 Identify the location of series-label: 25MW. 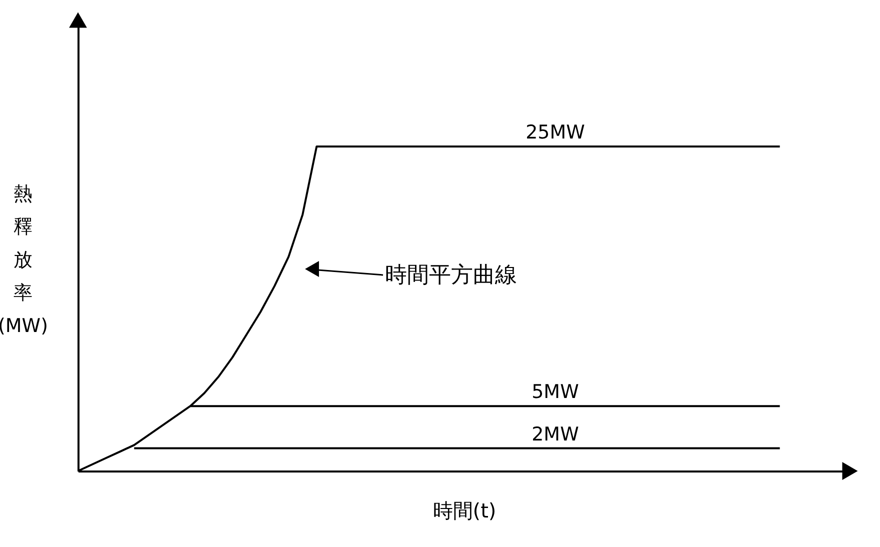
(556, 133).